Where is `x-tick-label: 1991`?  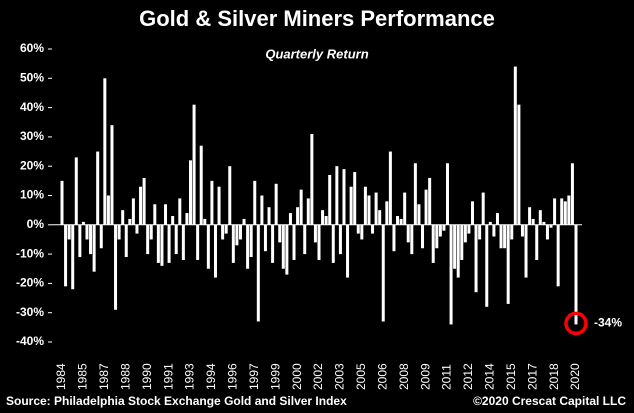
x-tick-label: 1991 is located at coordinates (168, 376).